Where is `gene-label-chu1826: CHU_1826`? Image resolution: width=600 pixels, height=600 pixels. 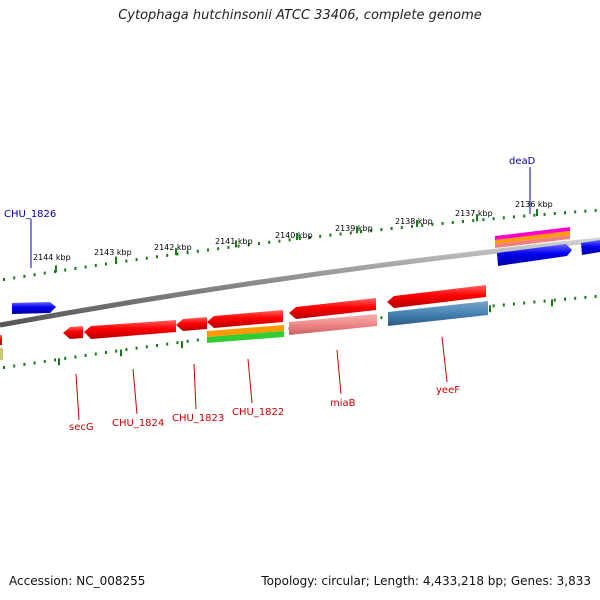
gene-label-chu1826: CHU_1826 is located at coordinates (30, 214).